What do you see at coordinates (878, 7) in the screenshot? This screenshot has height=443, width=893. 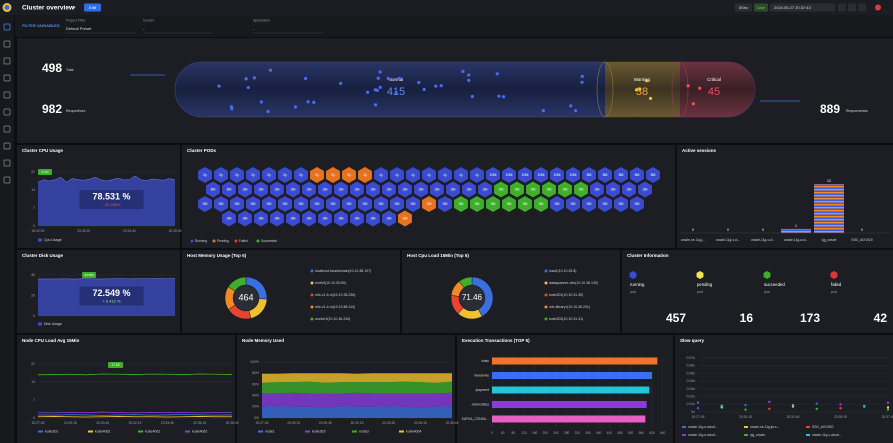 I see `user-icon` at bounding box center [878, 7].